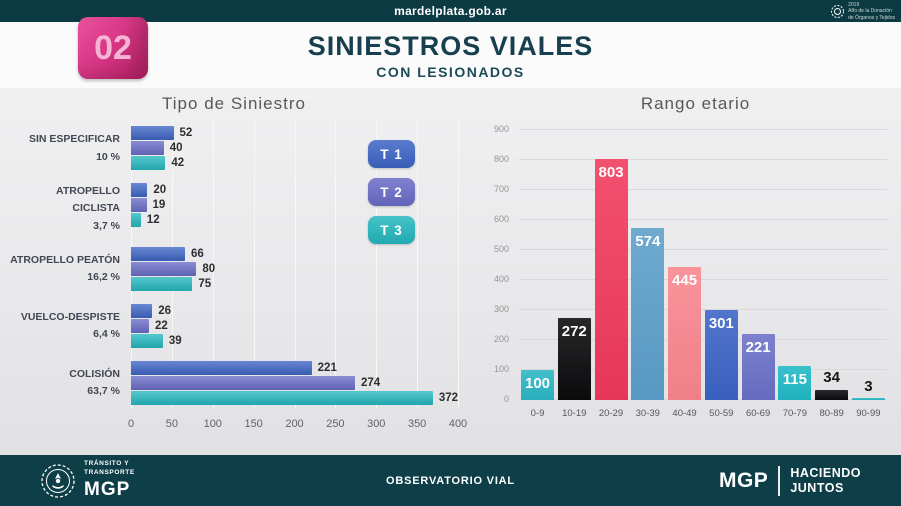  What do you see at coordinates (68, 326) in the screenshot?
I see `category-label: VUELCO-DESPISTE 6,4 %` at bounding box center [68, 326].